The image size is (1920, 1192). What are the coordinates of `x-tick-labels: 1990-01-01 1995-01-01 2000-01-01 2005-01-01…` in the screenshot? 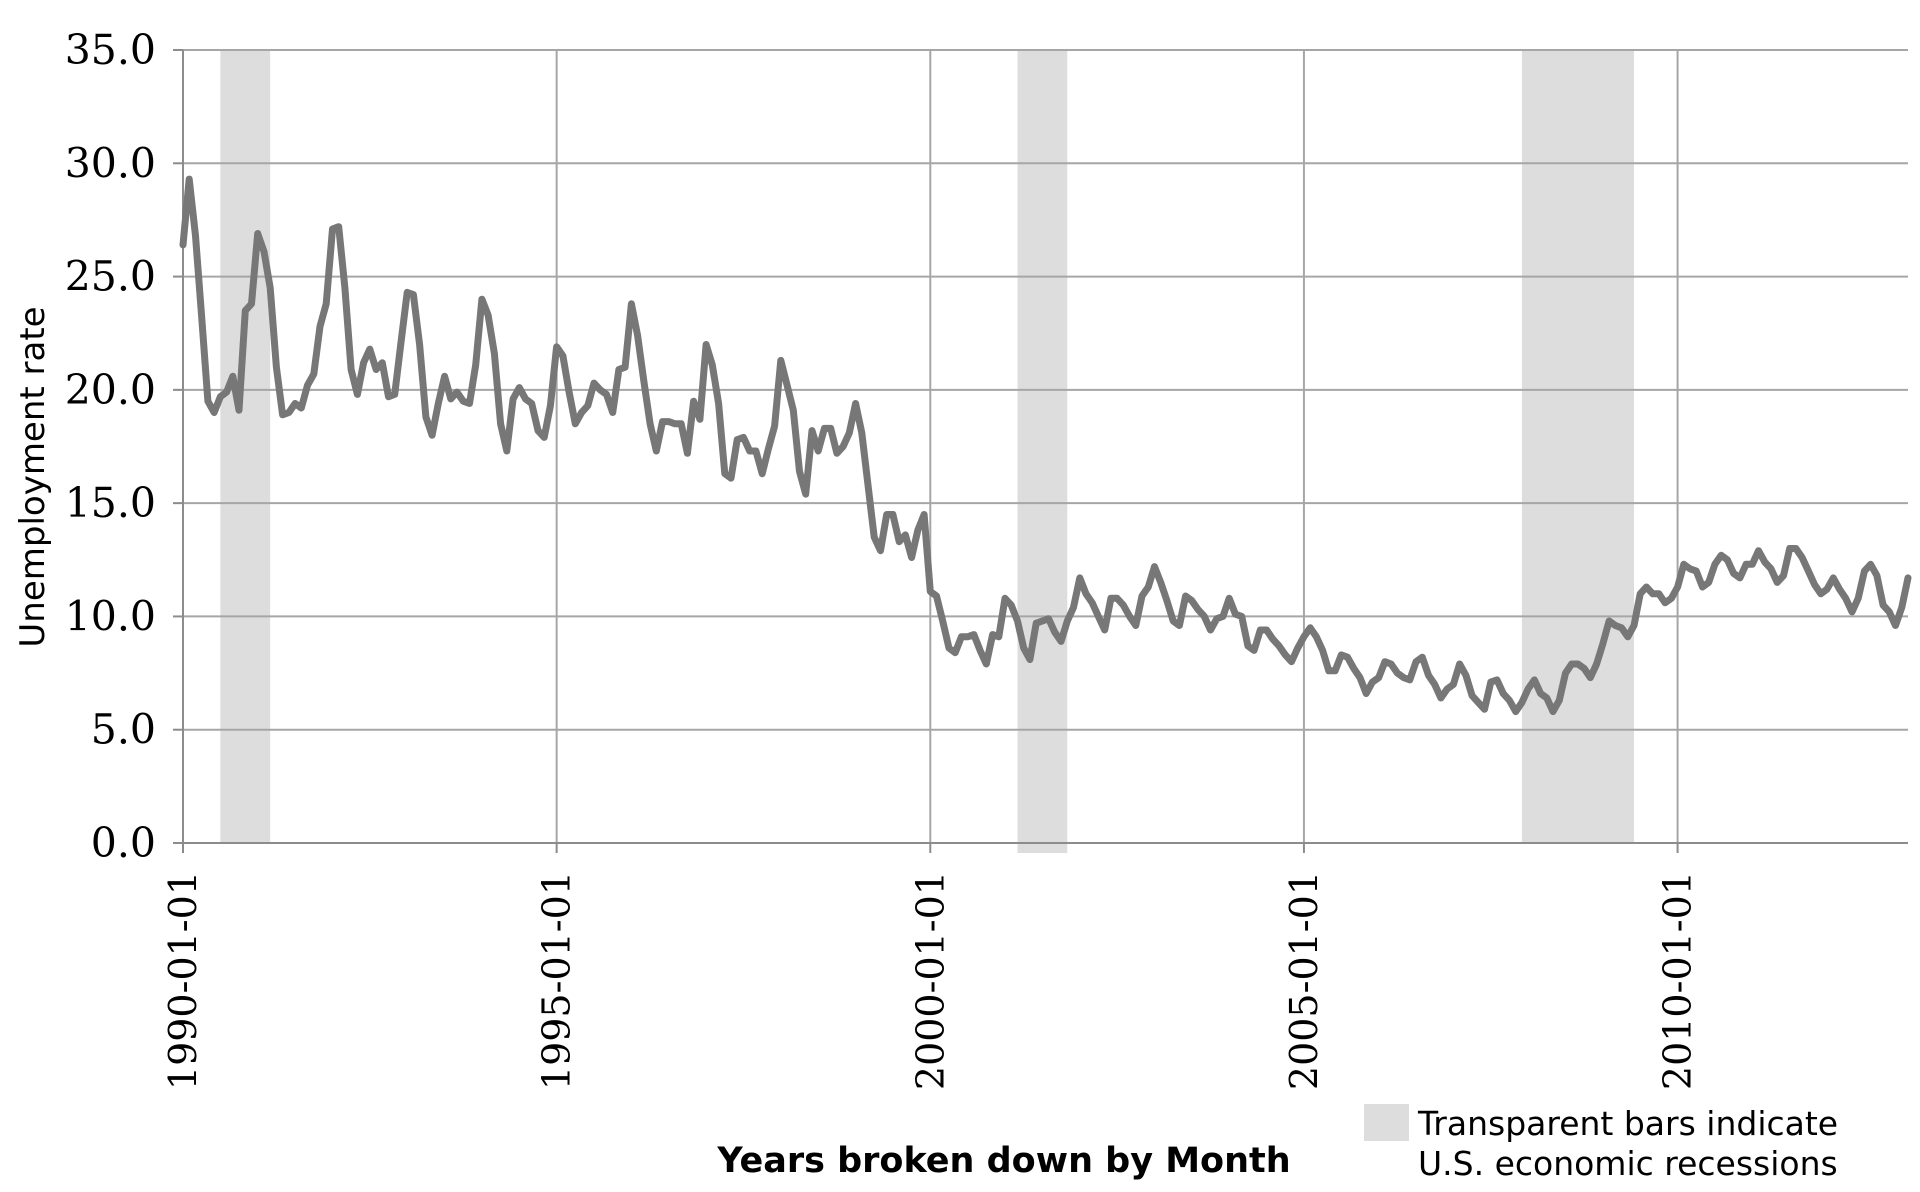 It's located at (930, 980).